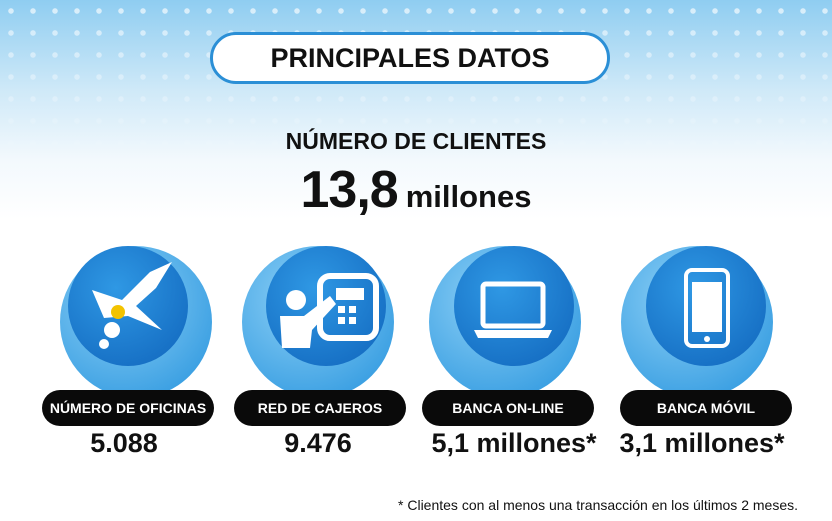 This screenshot has height=521, width=832. Describe the element at coordinates (136, 322) in the screenshot. I see `icon-offices` at that location.